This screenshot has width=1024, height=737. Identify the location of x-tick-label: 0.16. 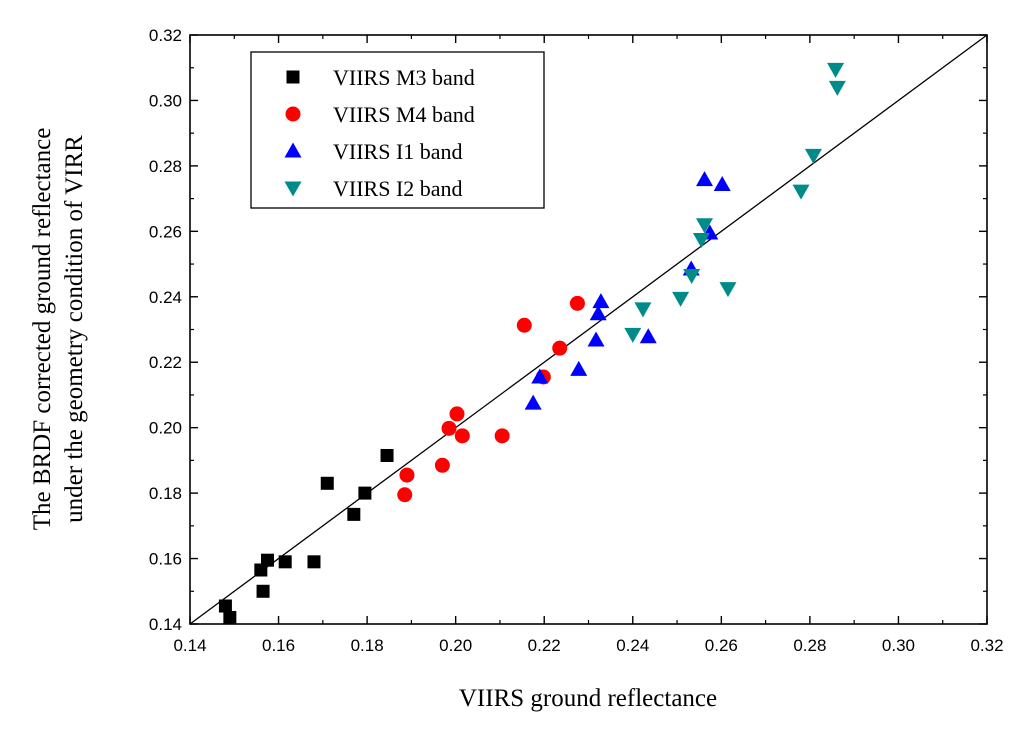
(278, 645).